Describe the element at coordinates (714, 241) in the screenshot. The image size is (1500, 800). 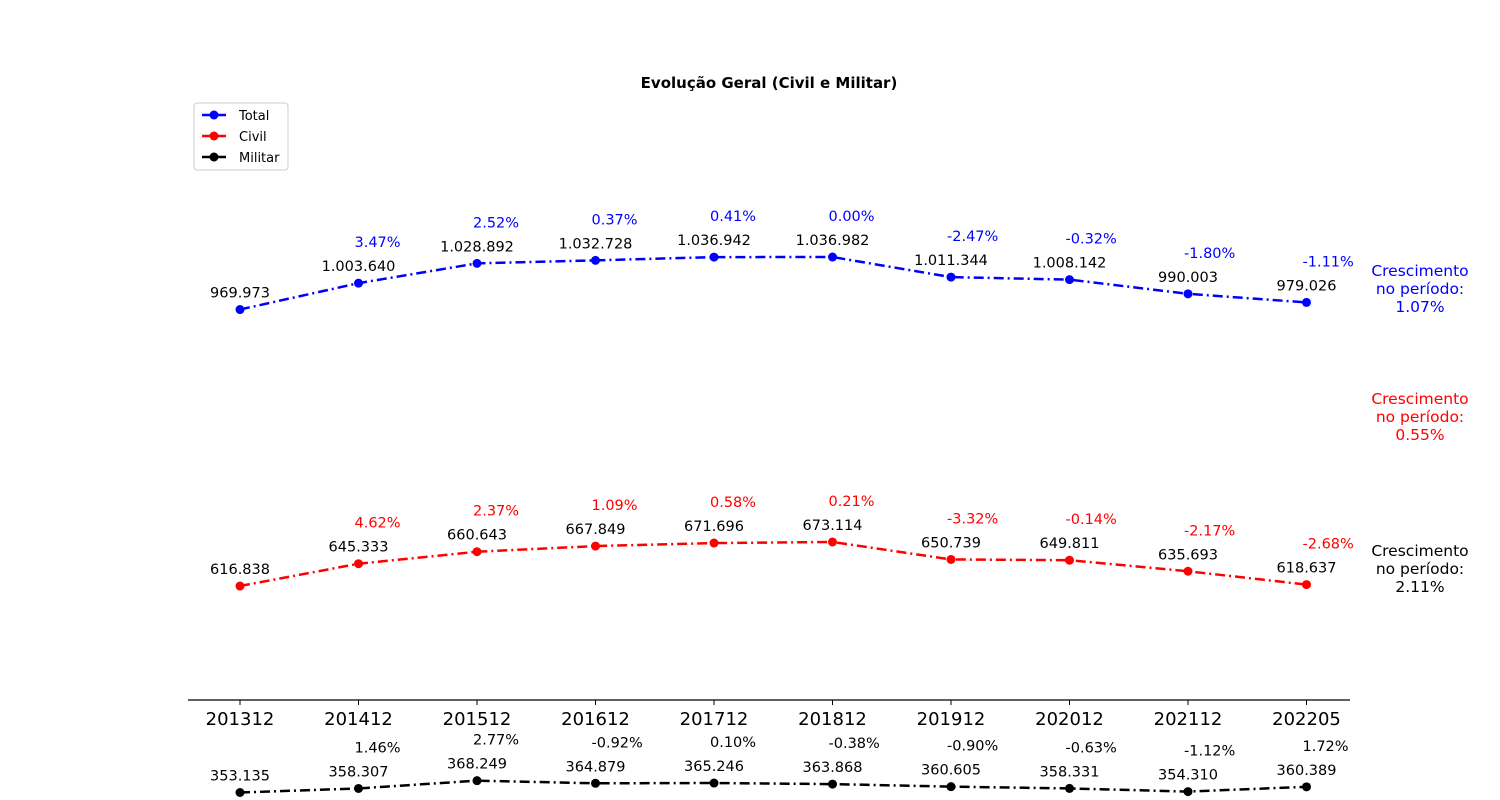
I see `value-label: 1.036.942` at that location.